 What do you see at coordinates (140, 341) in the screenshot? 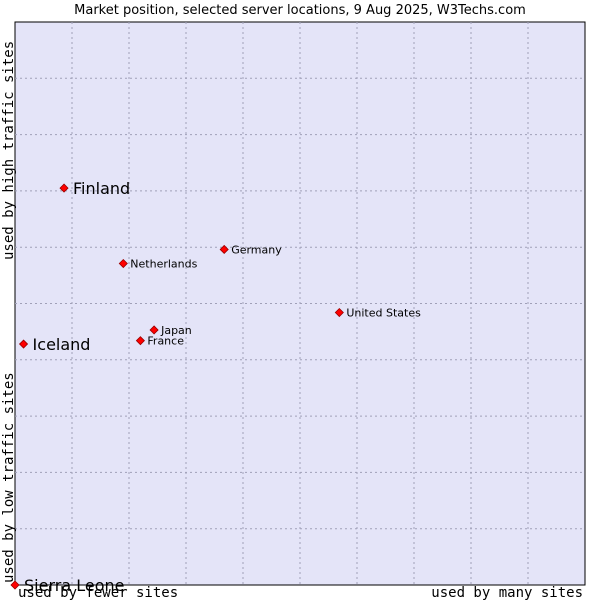
I see `point-france` at bounding box center [140, 341].